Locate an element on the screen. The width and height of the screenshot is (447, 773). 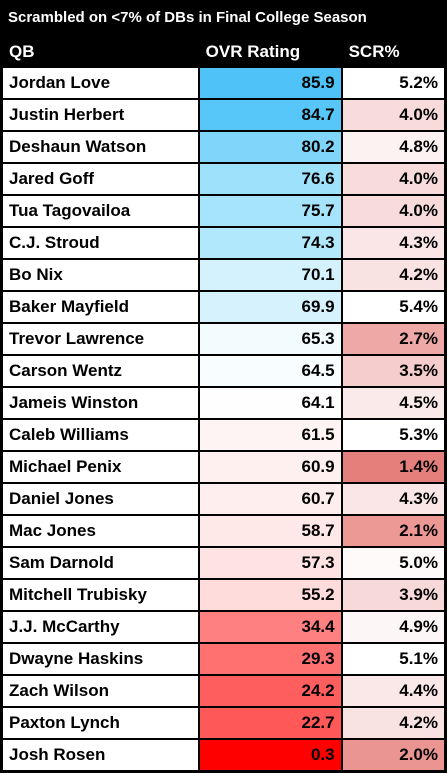
qb-name-cell: Jared Goff is located at coordinates (100, 179).